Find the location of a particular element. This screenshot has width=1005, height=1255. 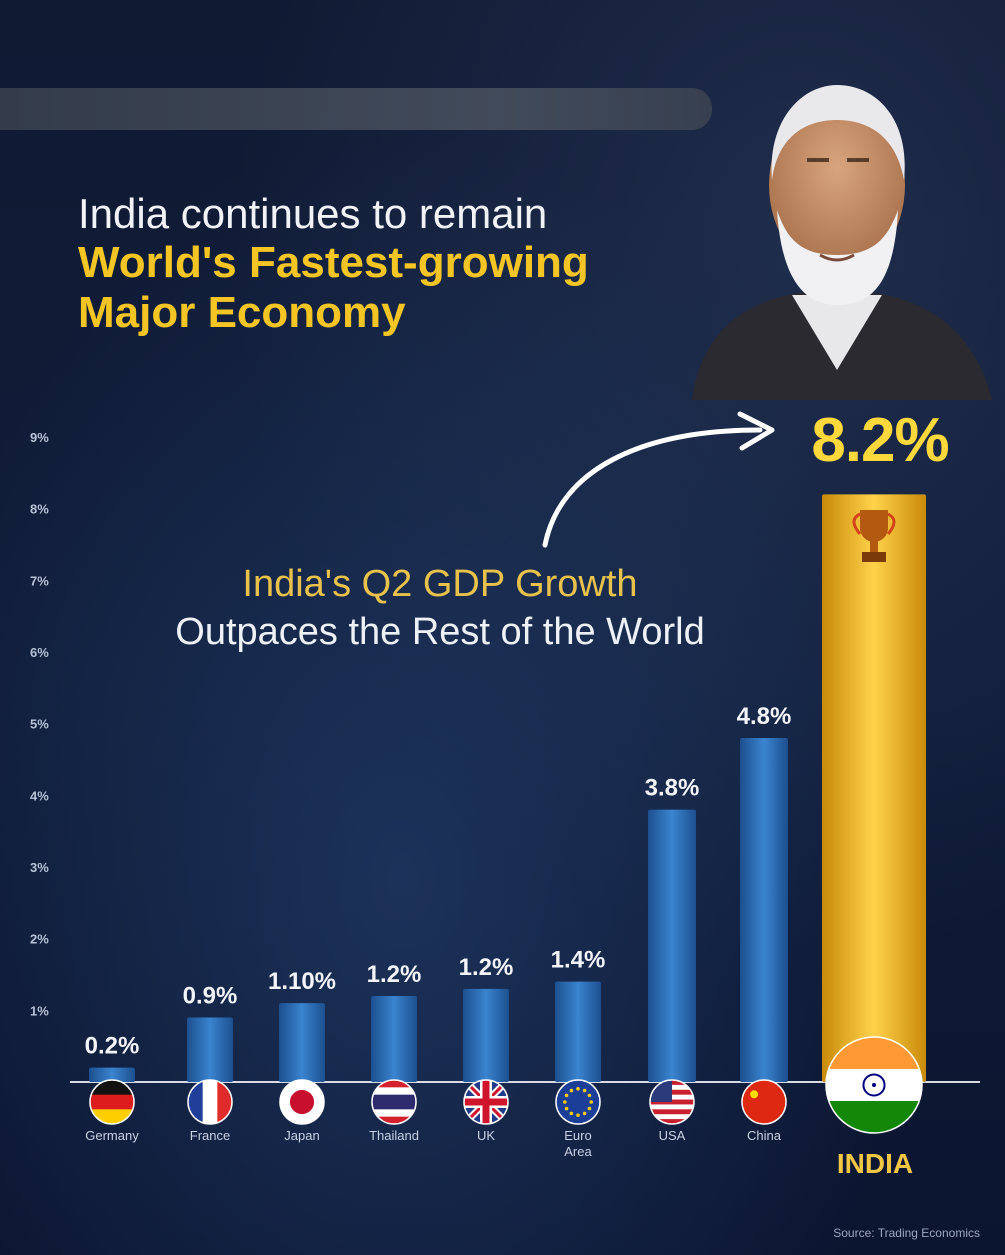

bar-euro-area is located at coordinates (578, 1031).